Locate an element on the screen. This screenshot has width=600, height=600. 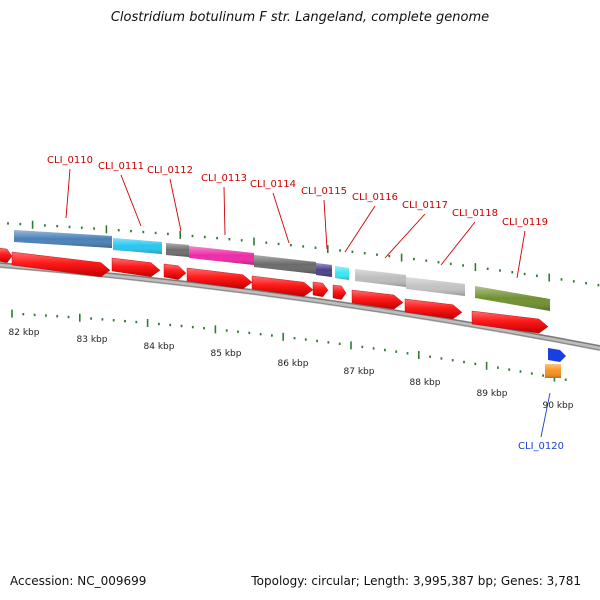
cds-track is located at coordinates (274, 291).